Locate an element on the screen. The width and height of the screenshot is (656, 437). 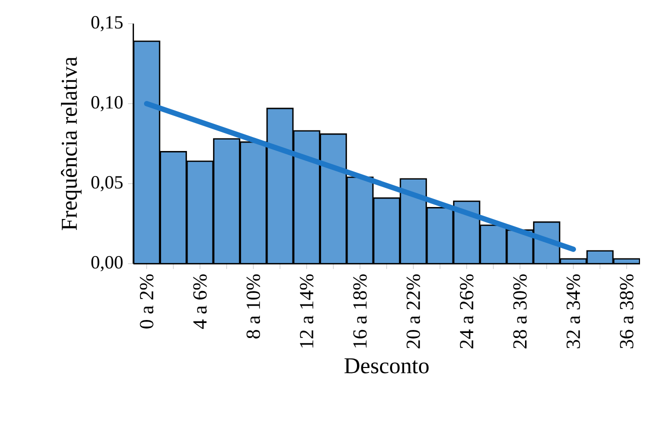
x-tick-label: 20 a 22% is located at coordinates (413, 311).